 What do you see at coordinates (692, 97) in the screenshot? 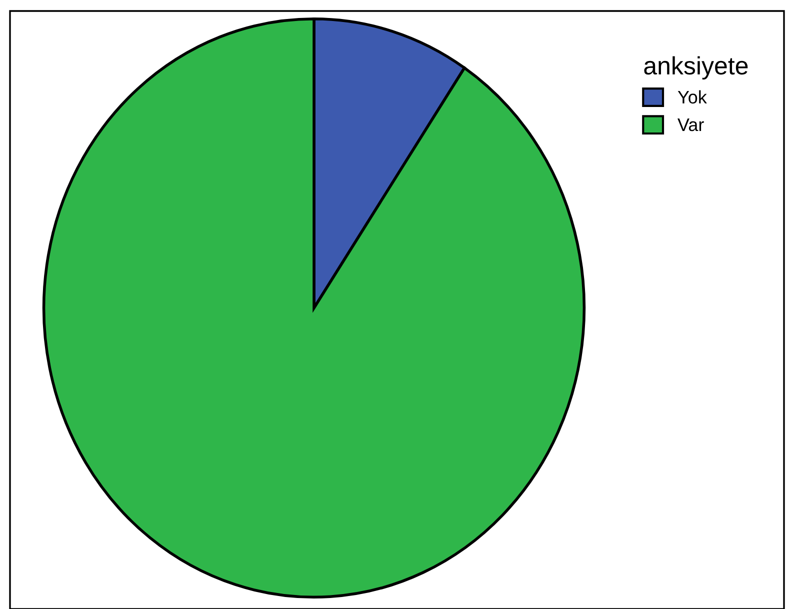
I see `legend-label: Yok` at bounding box center [692, 97].